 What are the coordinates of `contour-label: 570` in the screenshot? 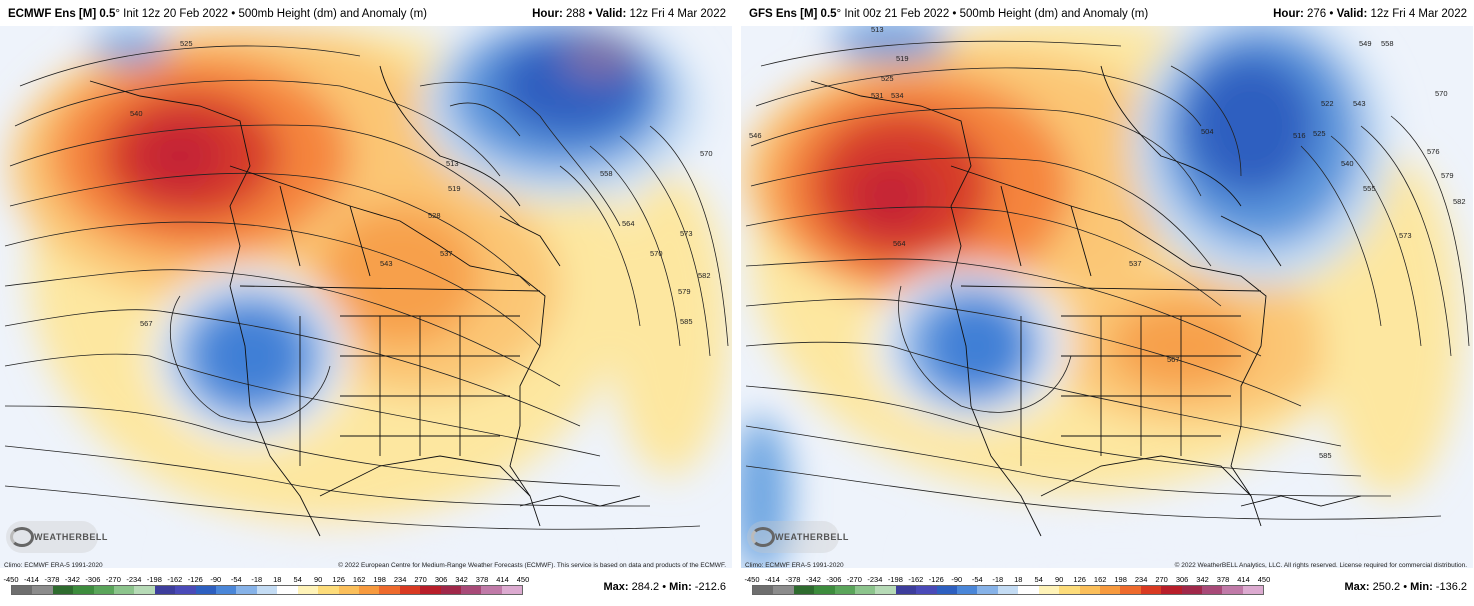 It's located at (706, 153).